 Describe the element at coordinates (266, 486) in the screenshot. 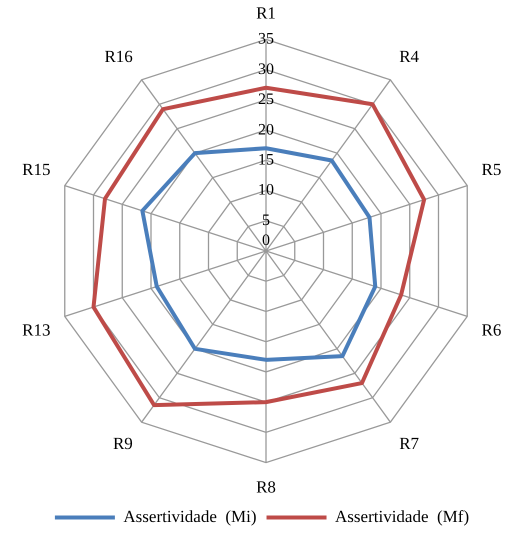

I see `spoke-label: R8` at that location.